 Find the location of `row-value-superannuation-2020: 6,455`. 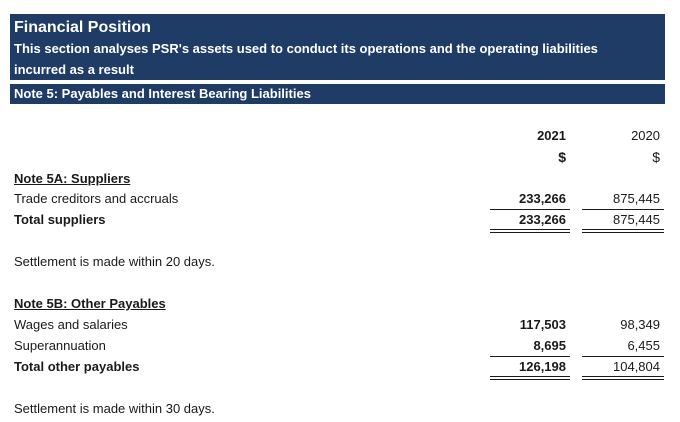

row-value-superannuation-2020: 6,455 is located at coordinates (643, 345).